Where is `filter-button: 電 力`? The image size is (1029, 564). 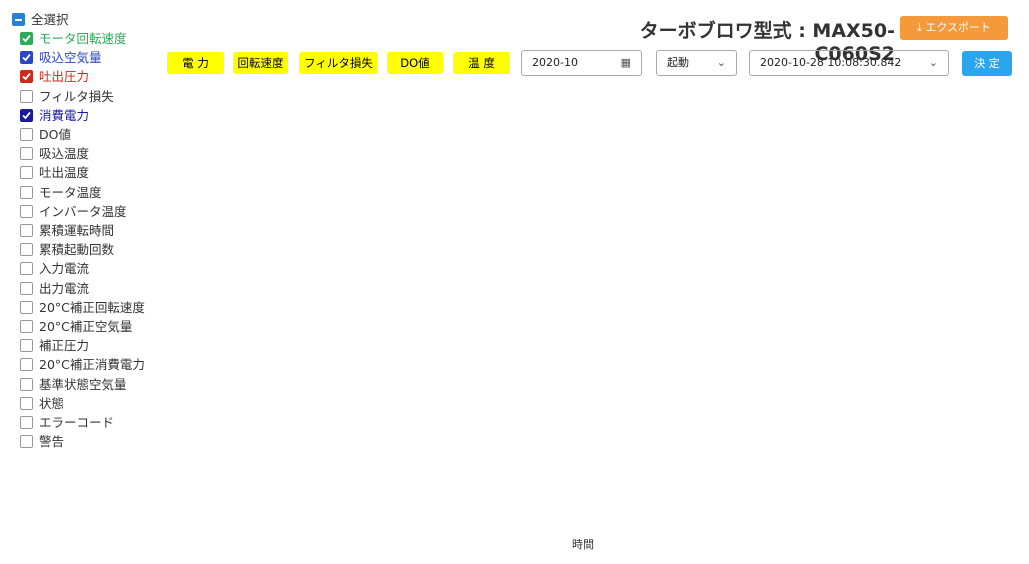 filter-button: 電 力 is located at coordinates (195, 63).